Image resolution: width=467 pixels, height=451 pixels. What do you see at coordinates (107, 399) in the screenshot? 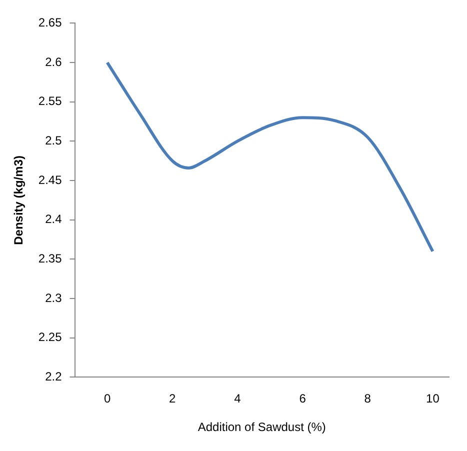
I see `x-tick-label: 0` at bounding box center [107, 399].